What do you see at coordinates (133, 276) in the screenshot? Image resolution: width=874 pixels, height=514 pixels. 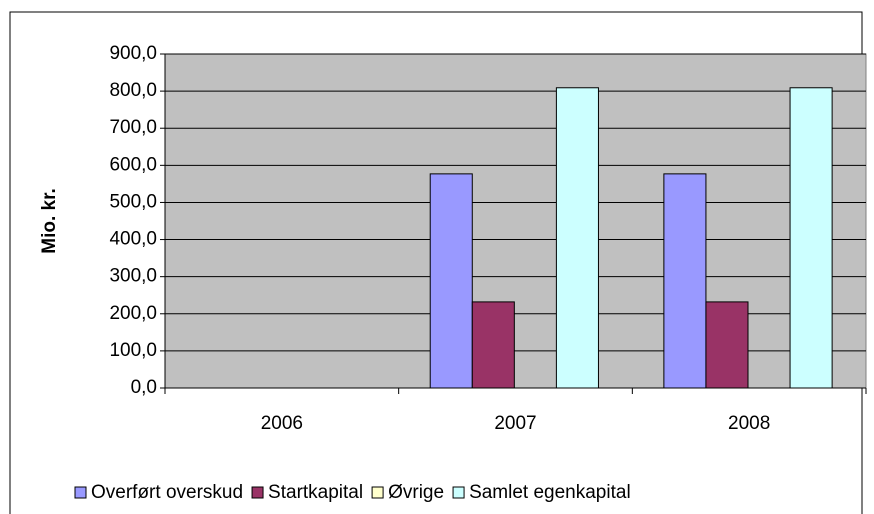 I see `y-tick-label: 300,0` at bounding box center [133, 276].